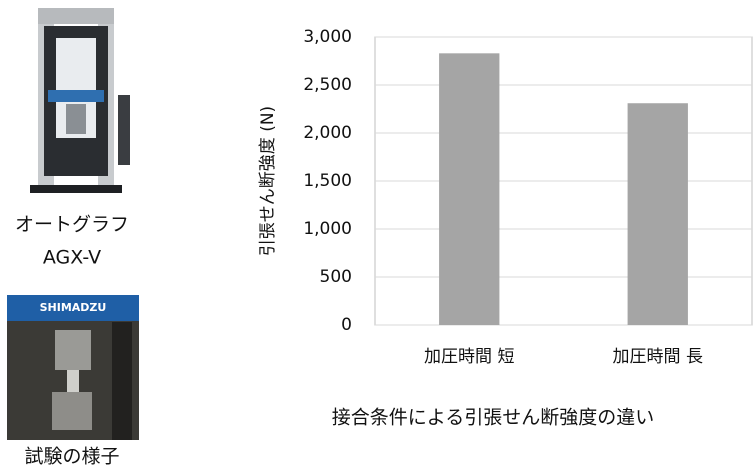 The width and height of the screenshot is (756, 474). Describe the element at coordinates (72, 411) in the screenshot. I see `lower-grip` at that location.